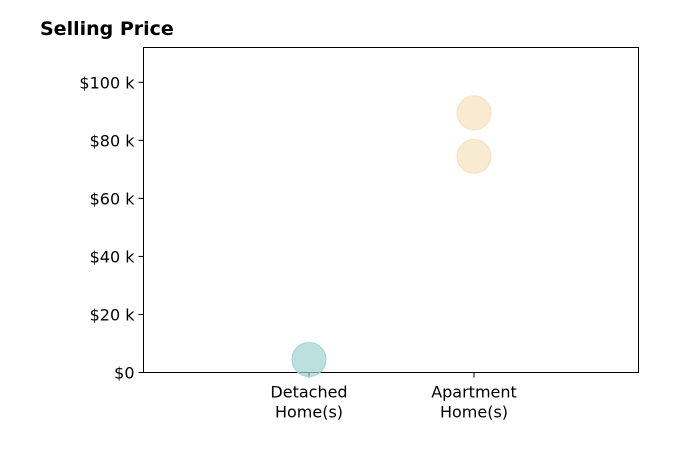  Describe the element at coordinates (113, 140) in the screenshot. I see `y-tick-label: $80 k` at that location.